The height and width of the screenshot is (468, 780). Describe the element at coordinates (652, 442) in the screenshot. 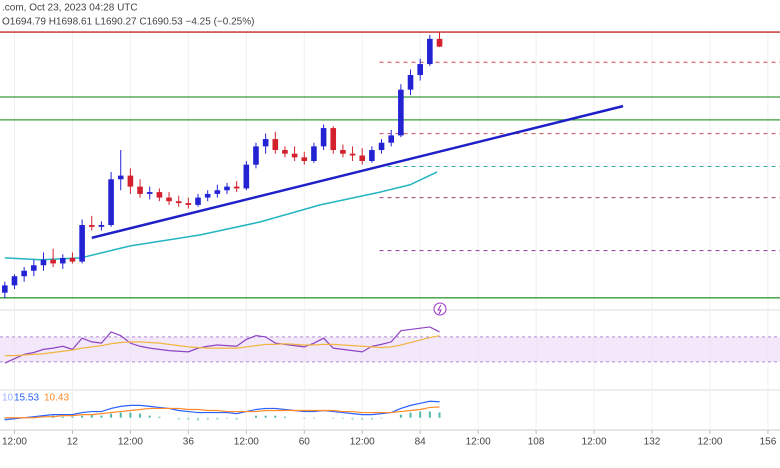

I see `x-tick-label: 132` at that location.